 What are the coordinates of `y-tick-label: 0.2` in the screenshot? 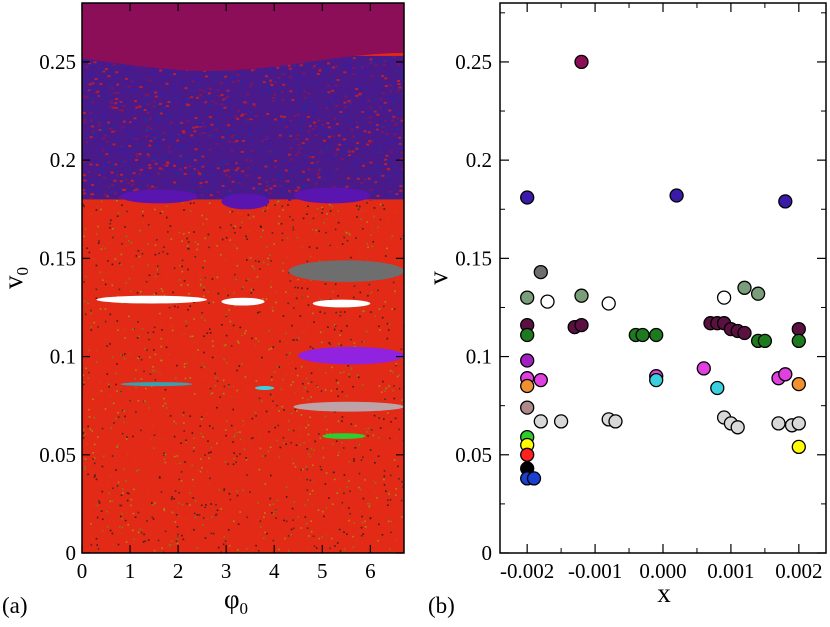 It's located at (479, 160).